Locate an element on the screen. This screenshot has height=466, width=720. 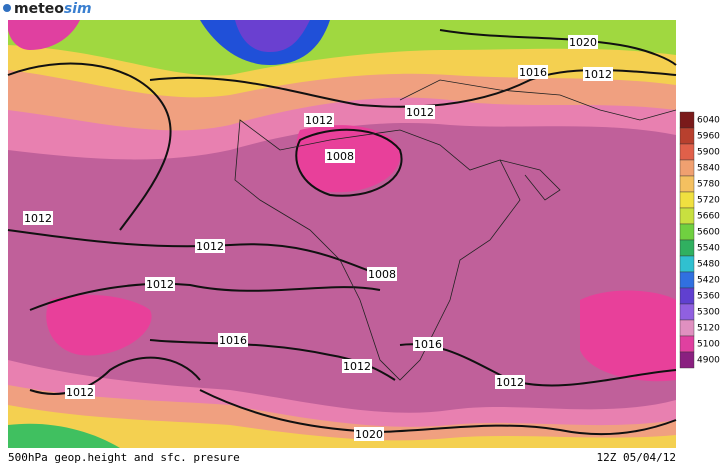
logo-icon is located at coordinates (7, 8).